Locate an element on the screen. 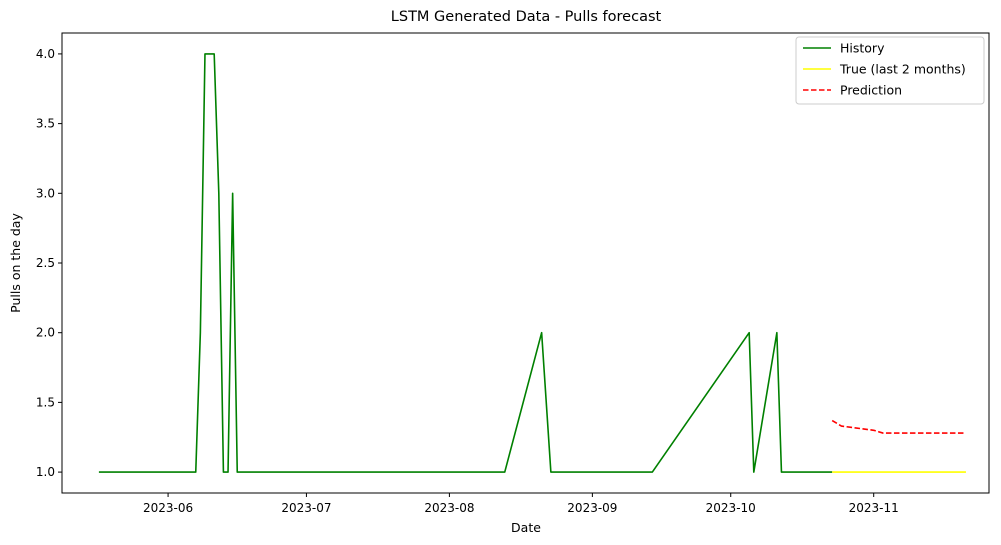 The width and height of the screenshot is (1001, 545). y-tick-label: 4.0 is located at coordinates (45, 54).